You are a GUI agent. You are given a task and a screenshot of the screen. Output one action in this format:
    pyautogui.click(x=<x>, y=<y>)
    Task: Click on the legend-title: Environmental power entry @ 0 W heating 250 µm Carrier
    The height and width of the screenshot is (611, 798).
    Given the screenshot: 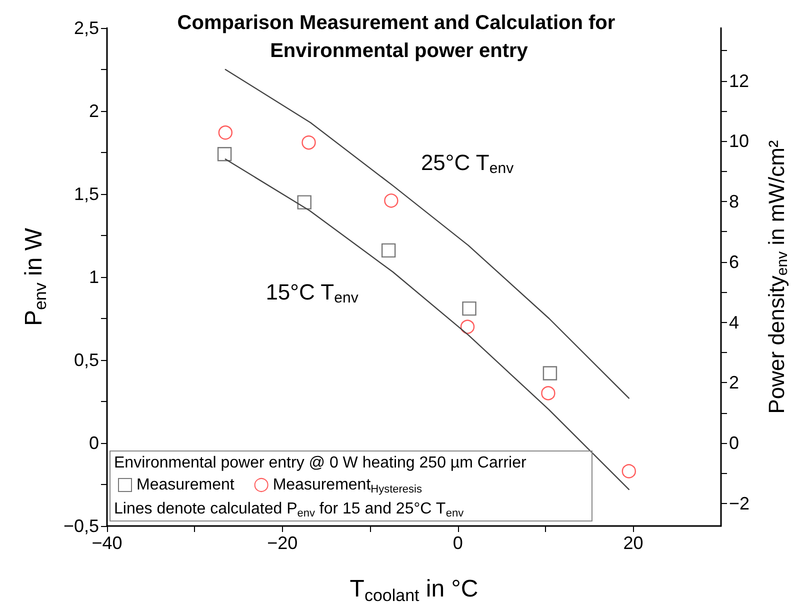 What is the action you would take?
    pyautogui.click(x=320, y=463)
    